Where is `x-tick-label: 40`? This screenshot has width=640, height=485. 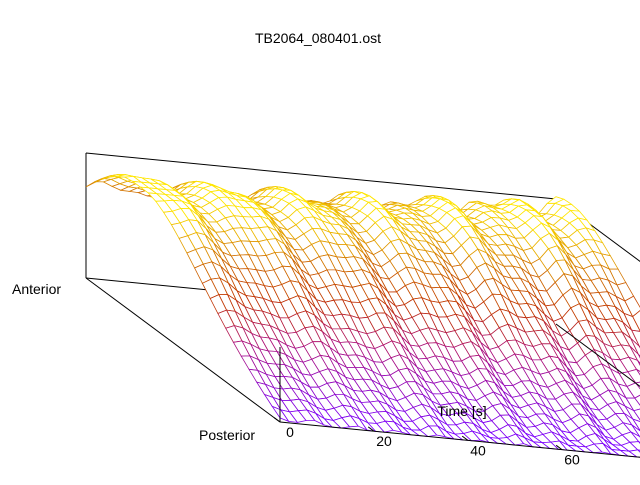
x-tick-label: 40 is located at coordinates (478, 450).